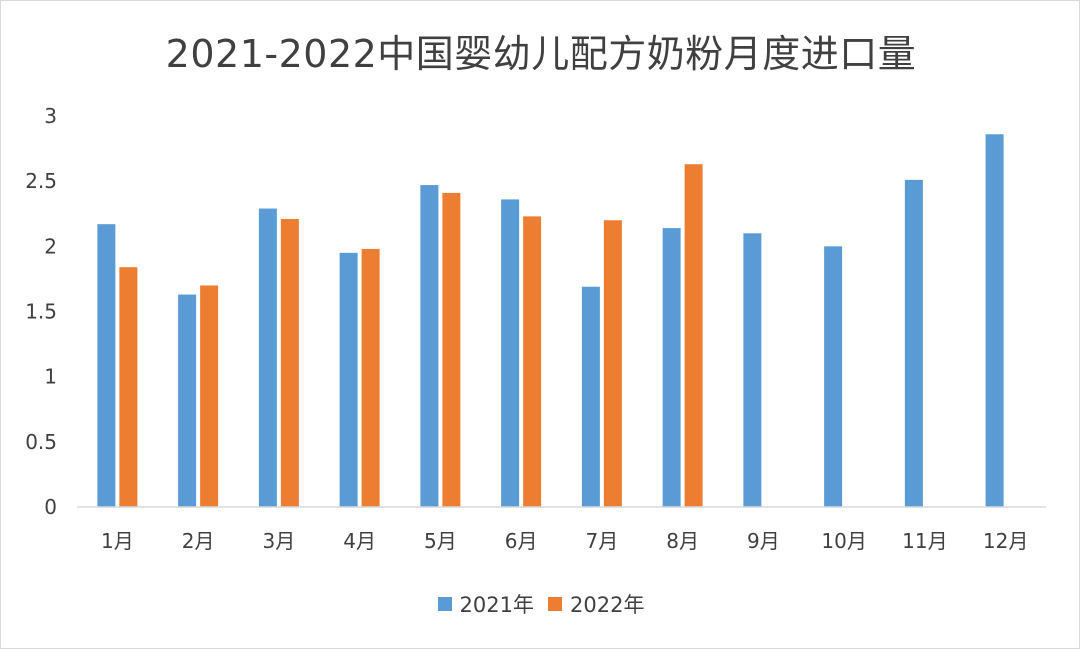 This screenshot has height=650, width=1080. I want to click on legend-item-2021: 2021年, so click(485, 604).